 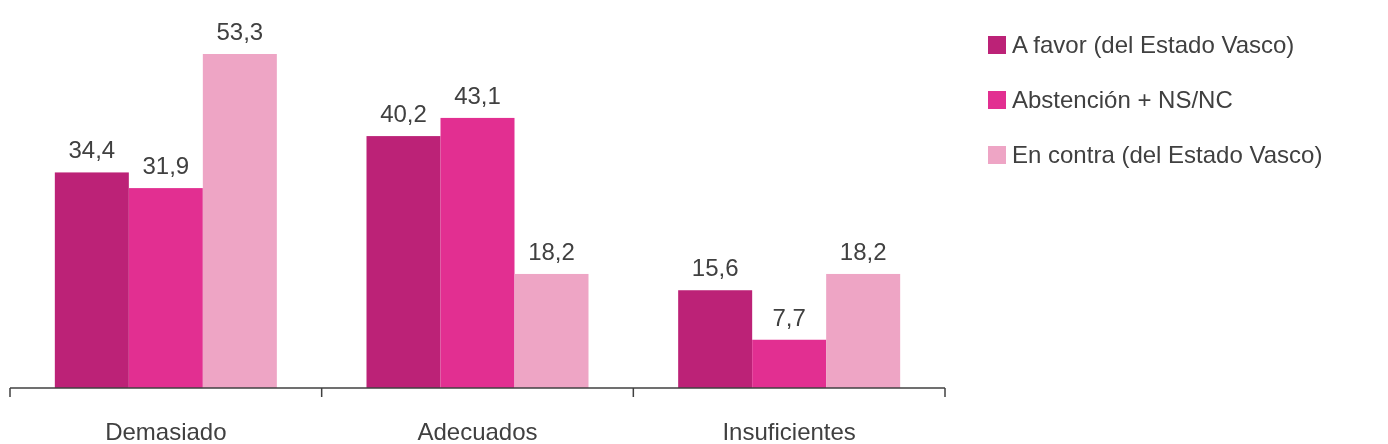 I want to click on data-label: 43,1, so click(x=477, y=95).